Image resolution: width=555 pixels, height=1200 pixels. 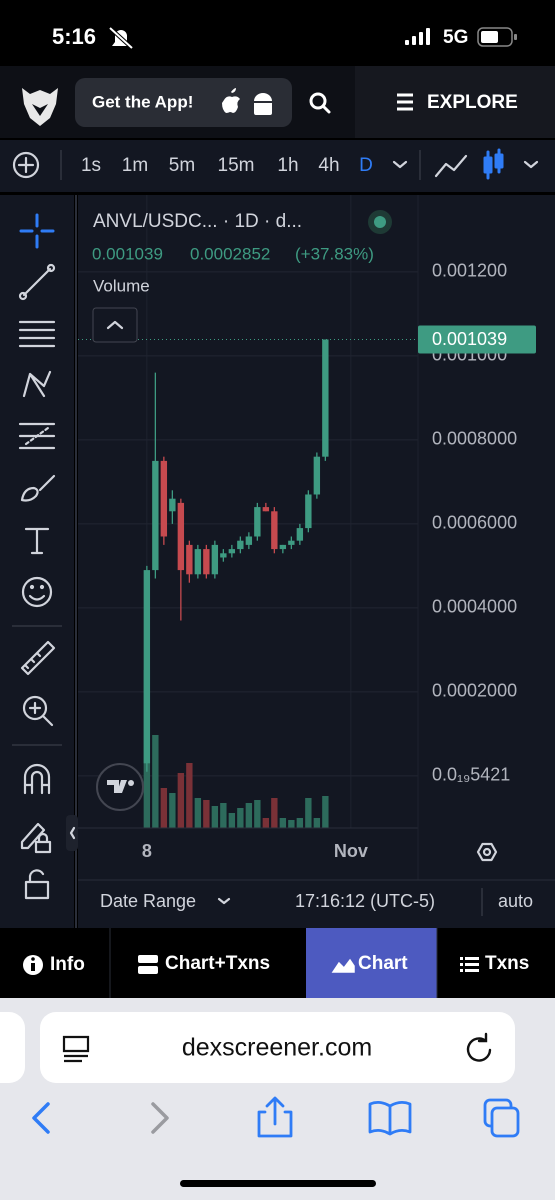 I want to click on search-icon, so click(x=320, y=103).